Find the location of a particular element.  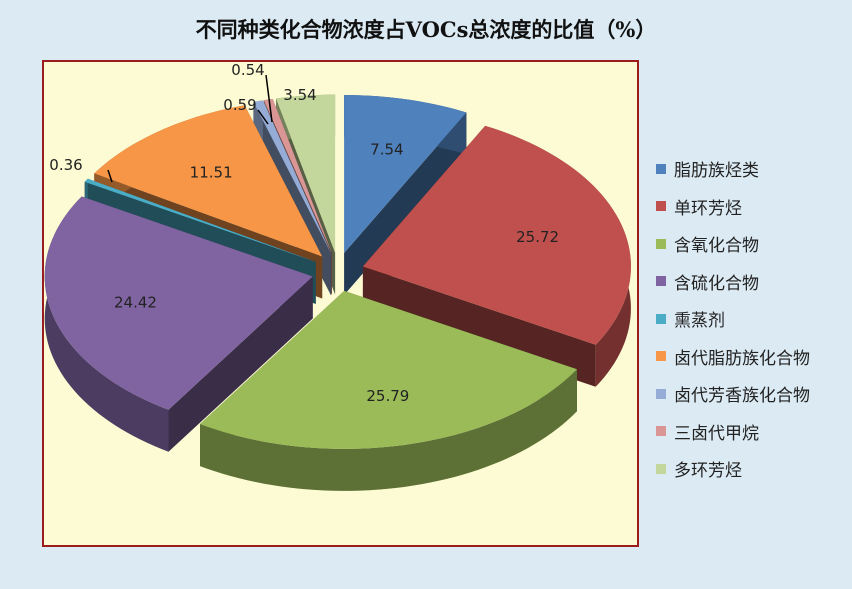

data-label: 3.54 is located at coordinates (299, 95).